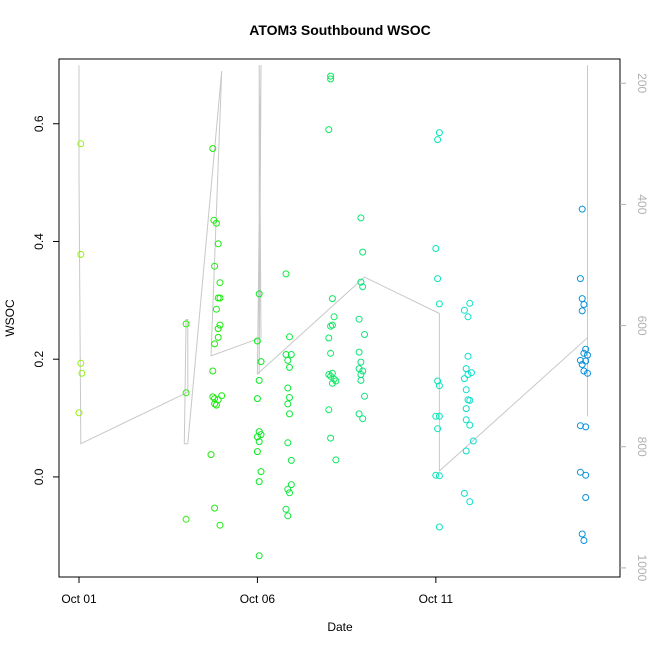  Describe the element at coordinates (634, 327) in the screenshot. I see `y-axis-right: 200 400 600 800 1000` at that location.